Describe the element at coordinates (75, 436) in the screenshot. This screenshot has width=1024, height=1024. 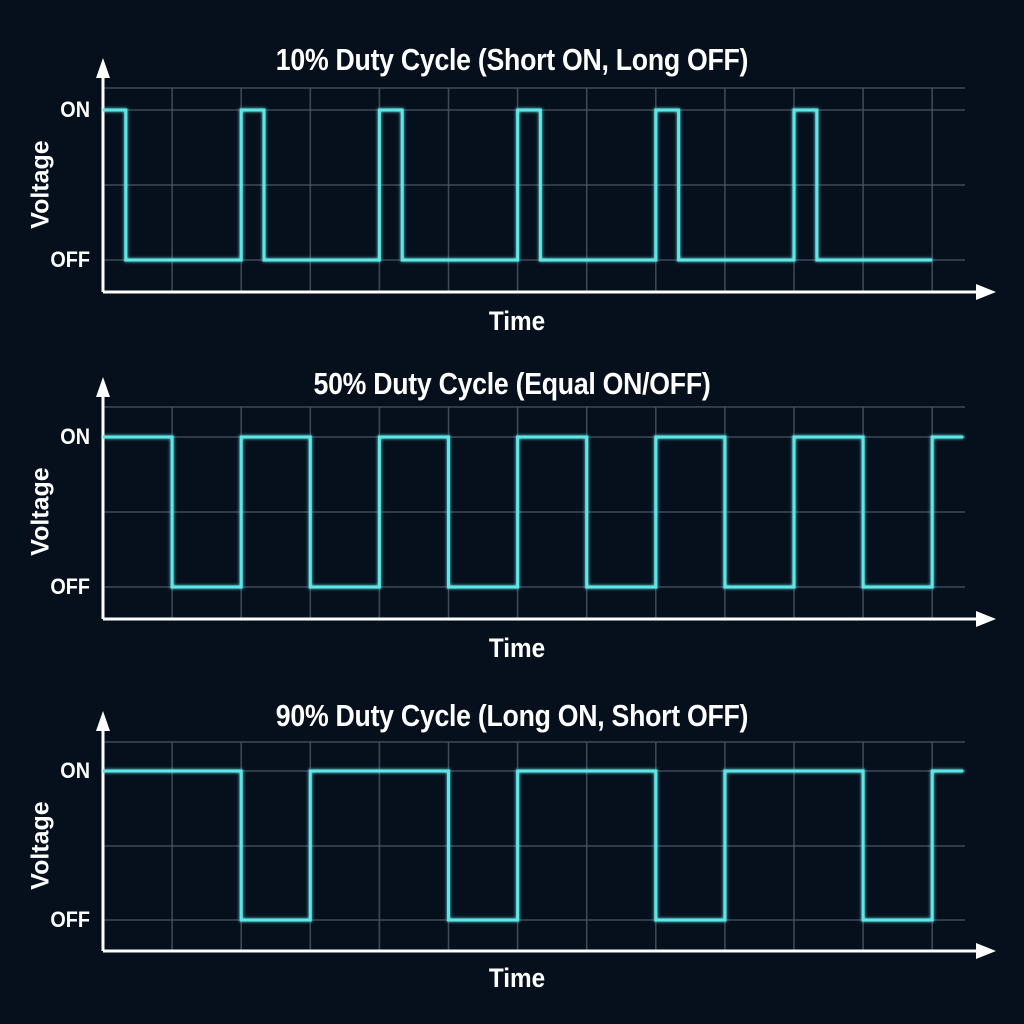
I see `panel-2-tick-on: ON` at that location.